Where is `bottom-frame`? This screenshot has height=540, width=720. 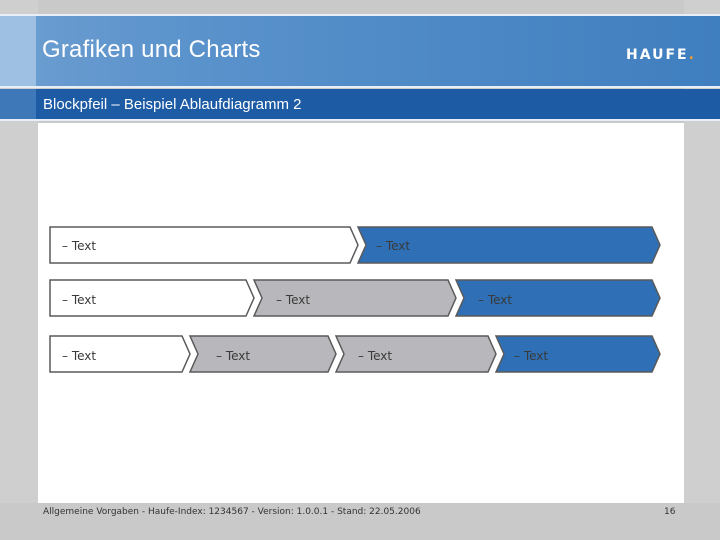 bottom-frame is located at coordinates (360, 521).